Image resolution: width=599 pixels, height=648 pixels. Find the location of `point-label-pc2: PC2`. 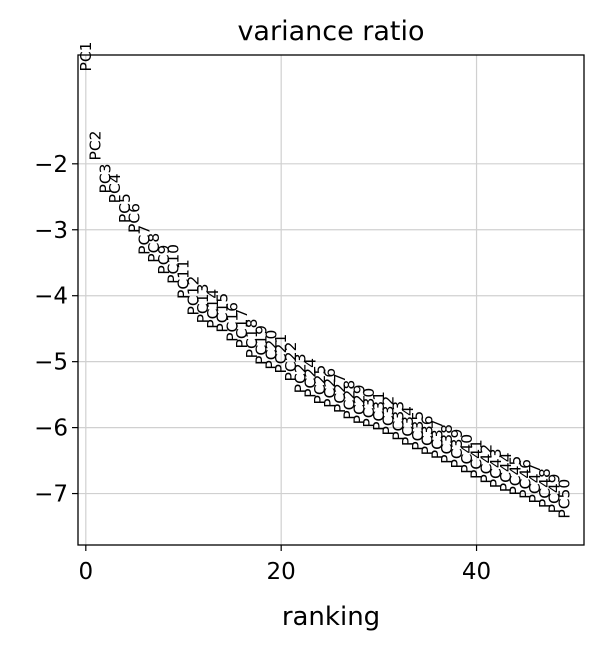

point-label-pc2: PC2 is located at coordinates (96, 145).